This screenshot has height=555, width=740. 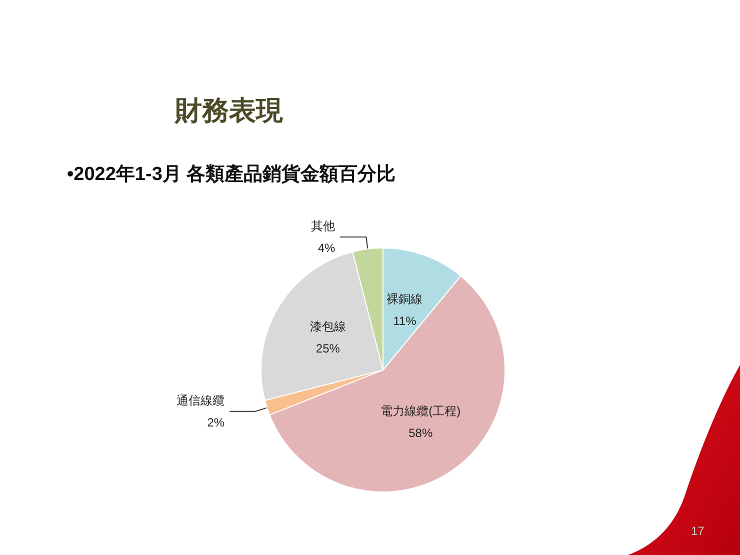 What do you see at coordinates (420, 433) in the screenshot?
I see `data-label: 58%` at bounding box center [420, 433].